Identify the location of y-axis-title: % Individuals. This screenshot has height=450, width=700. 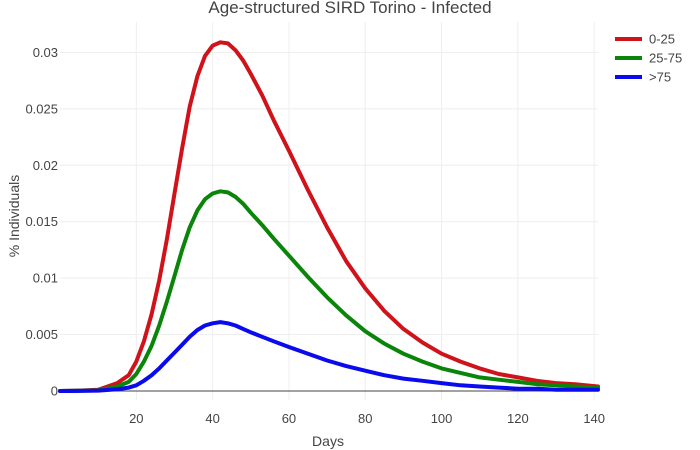
(14, 216).